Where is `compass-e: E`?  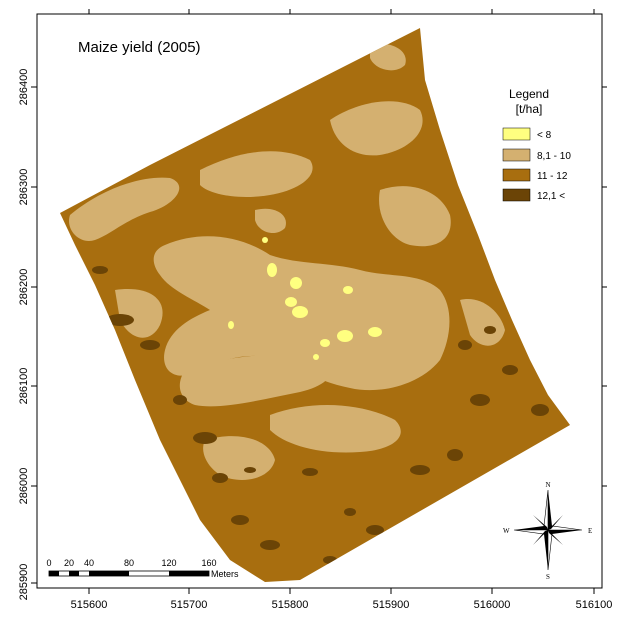 compass-e: E is located at coordinates (590, 531).